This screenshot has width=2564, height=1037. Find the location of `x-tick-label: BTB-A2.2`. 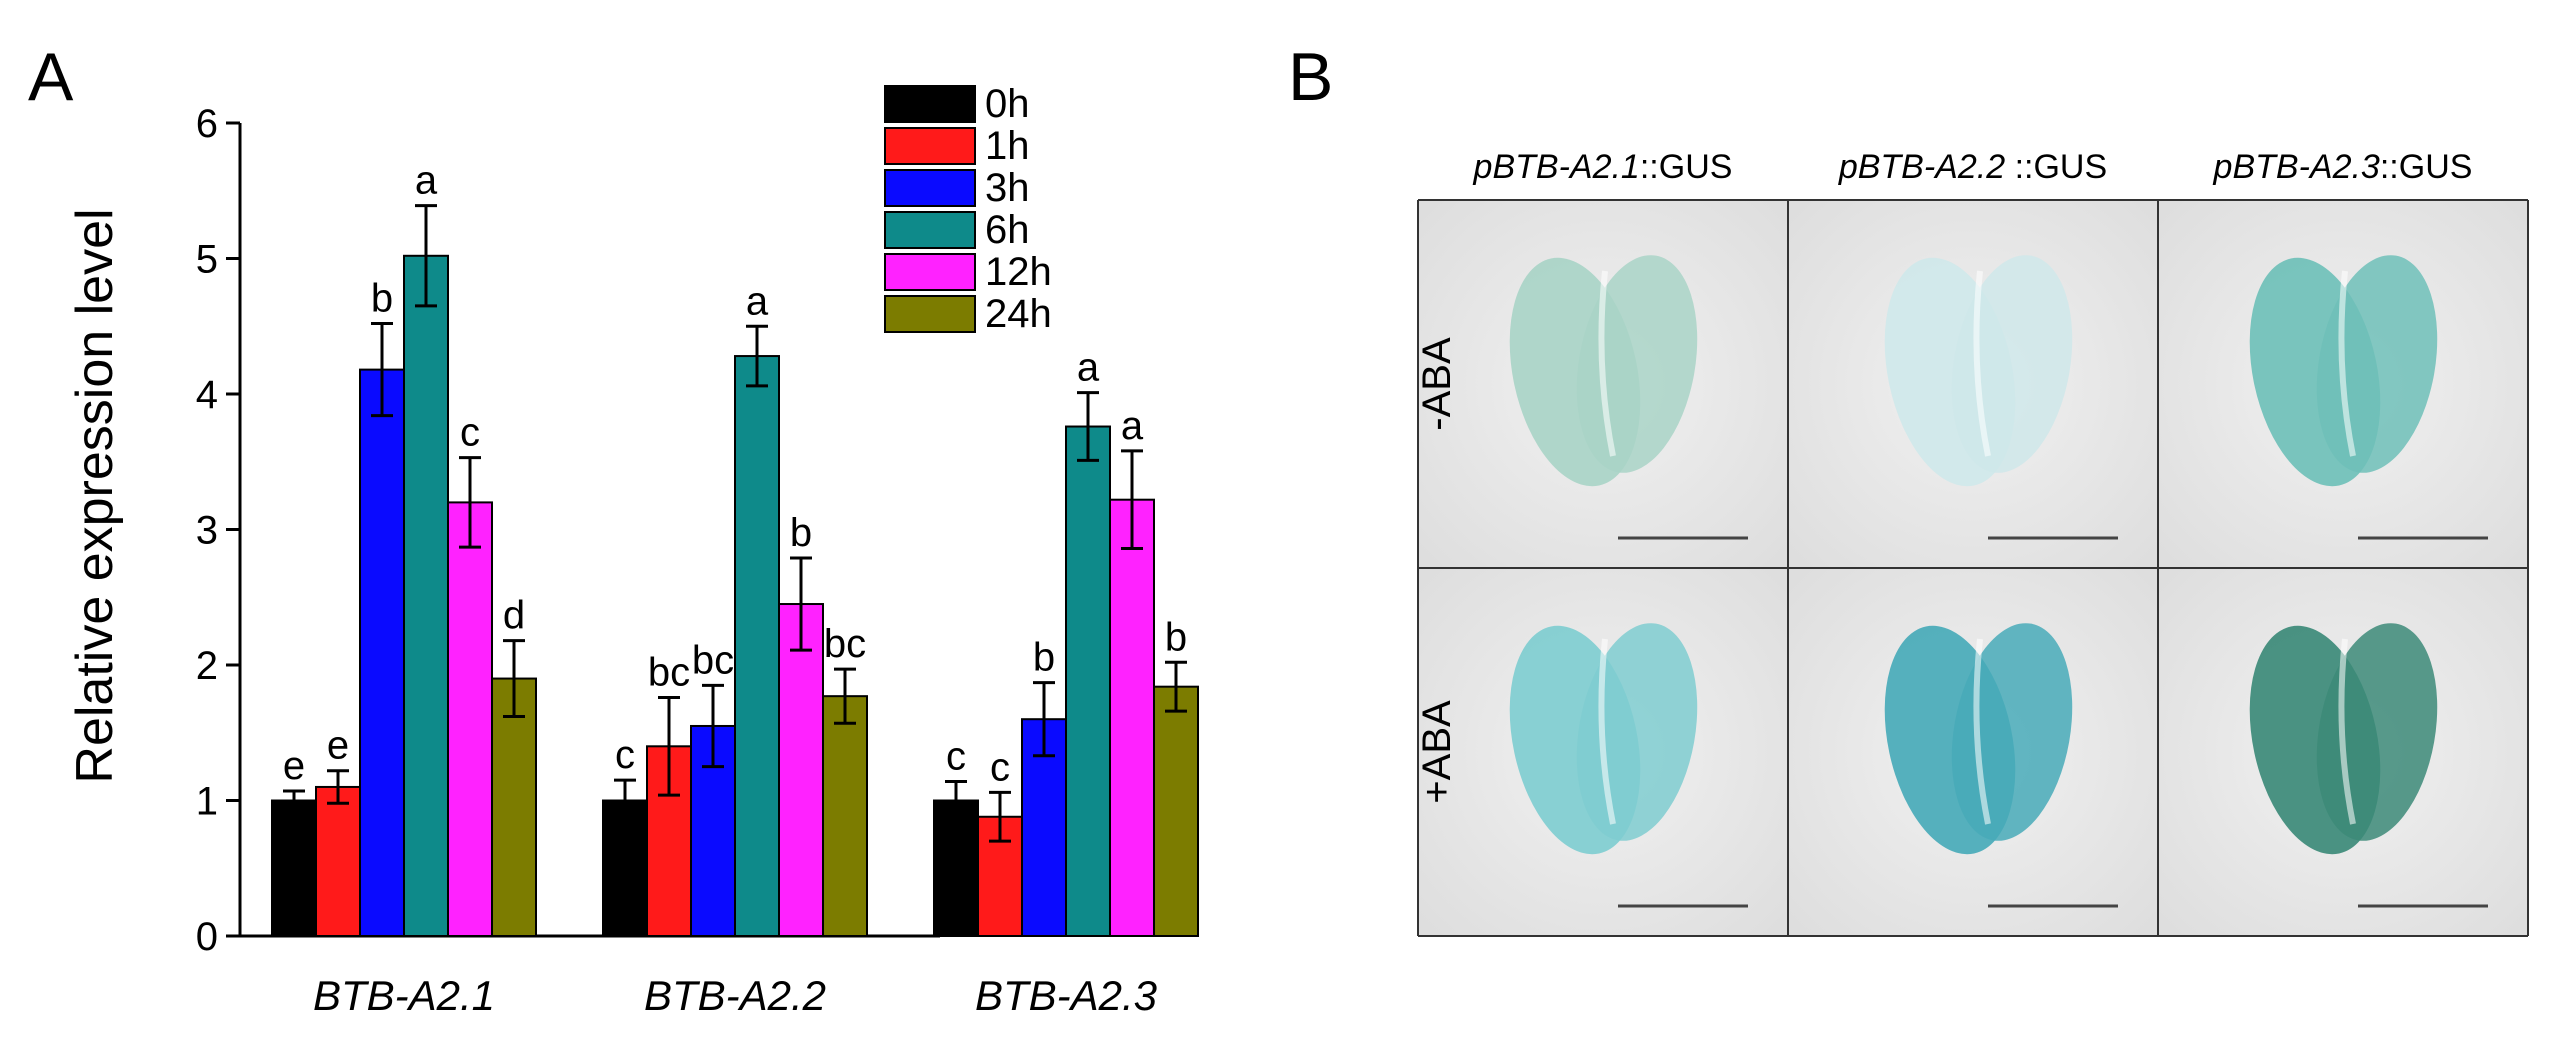

x-tick-label: BTB-A2.2 is located at coordinates (735, 995).